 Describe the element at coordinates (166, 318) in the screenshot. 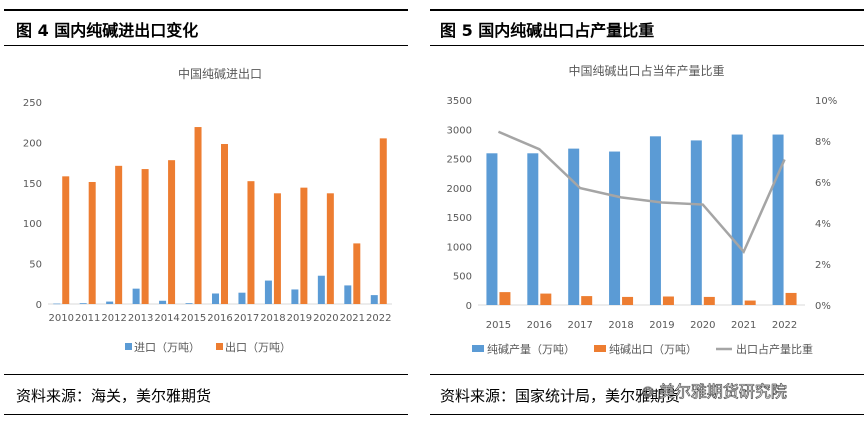

I see `x-tick-label: 2014` at that location.